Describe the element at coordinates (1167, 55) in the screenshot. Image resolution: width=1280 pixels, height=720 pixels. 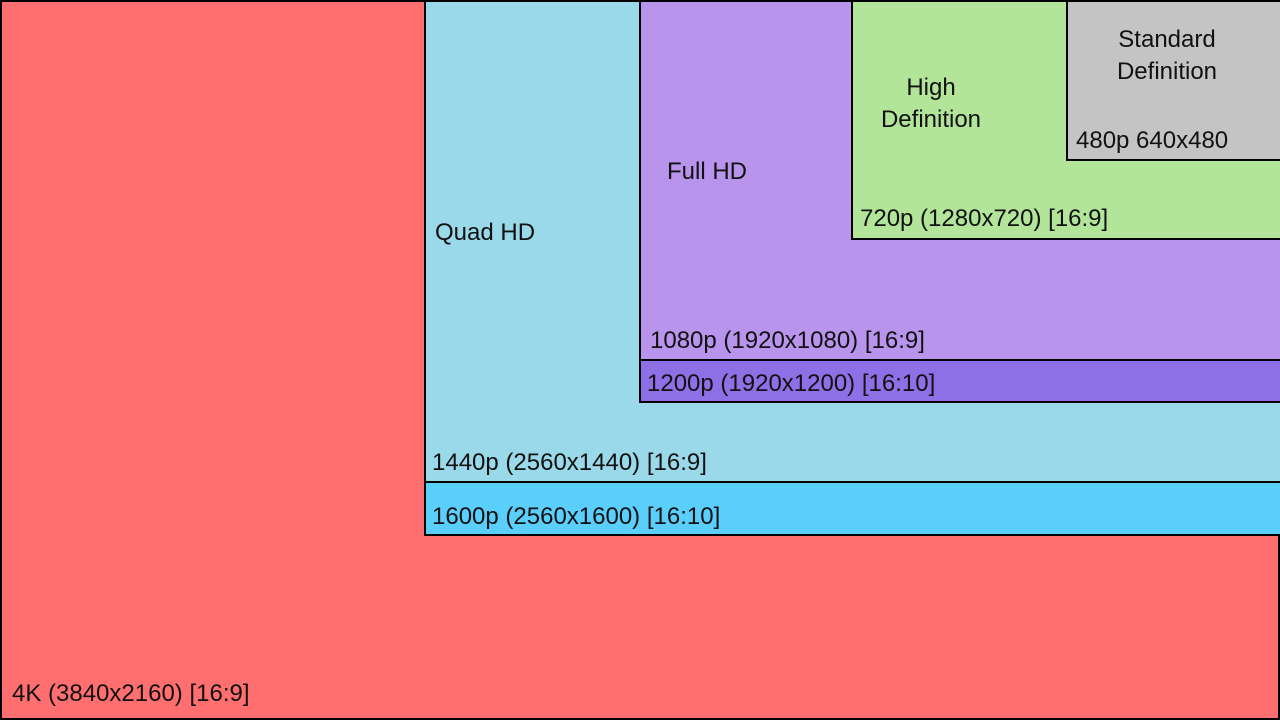
I see `label-standard-definition: Standard Definition` at that location.